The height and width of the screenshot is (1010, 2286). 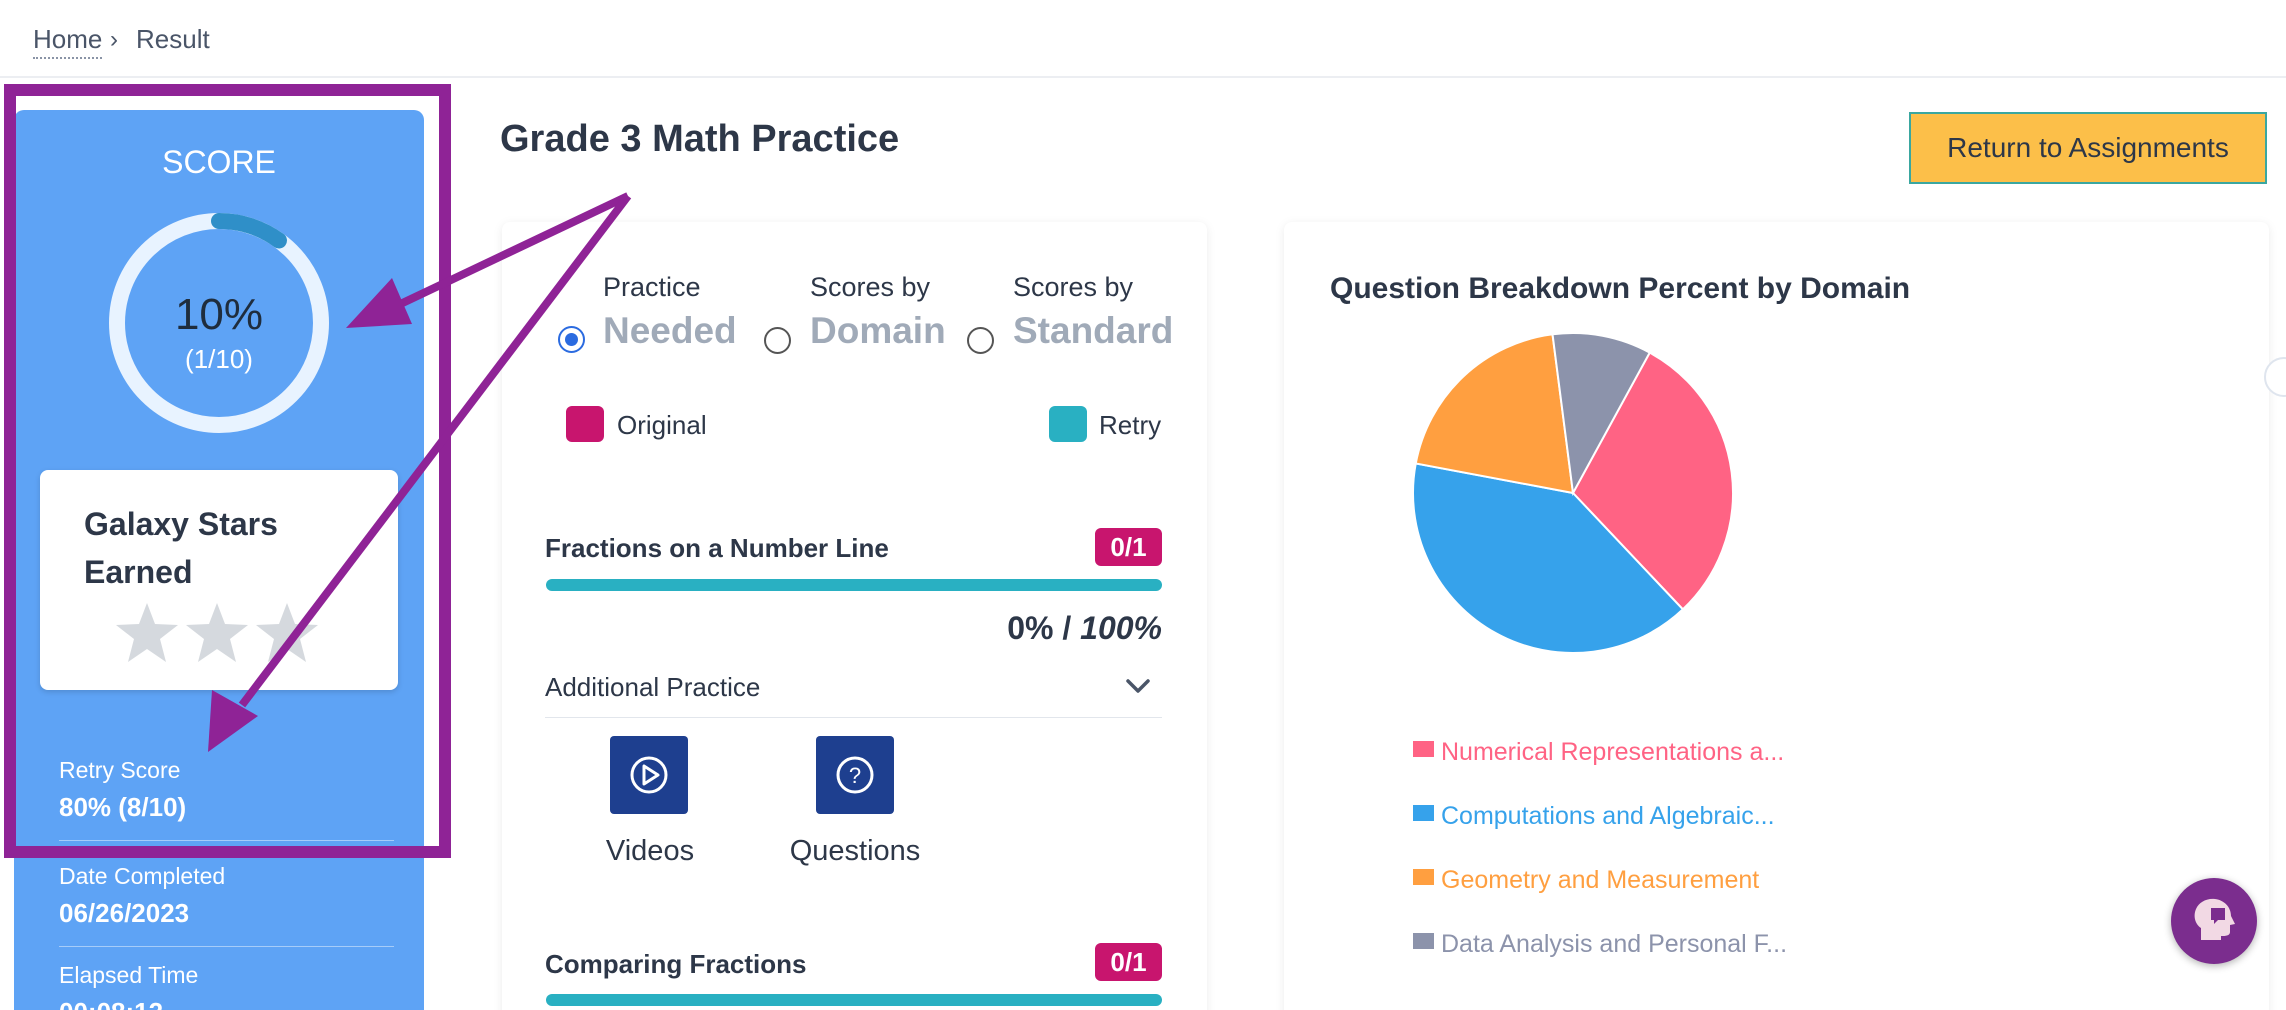 What do you see at coordinates (111, 1003) in the screenshot?
I see `elapsed-time-value: 00:08:12` at bounding box center [111, 1003].